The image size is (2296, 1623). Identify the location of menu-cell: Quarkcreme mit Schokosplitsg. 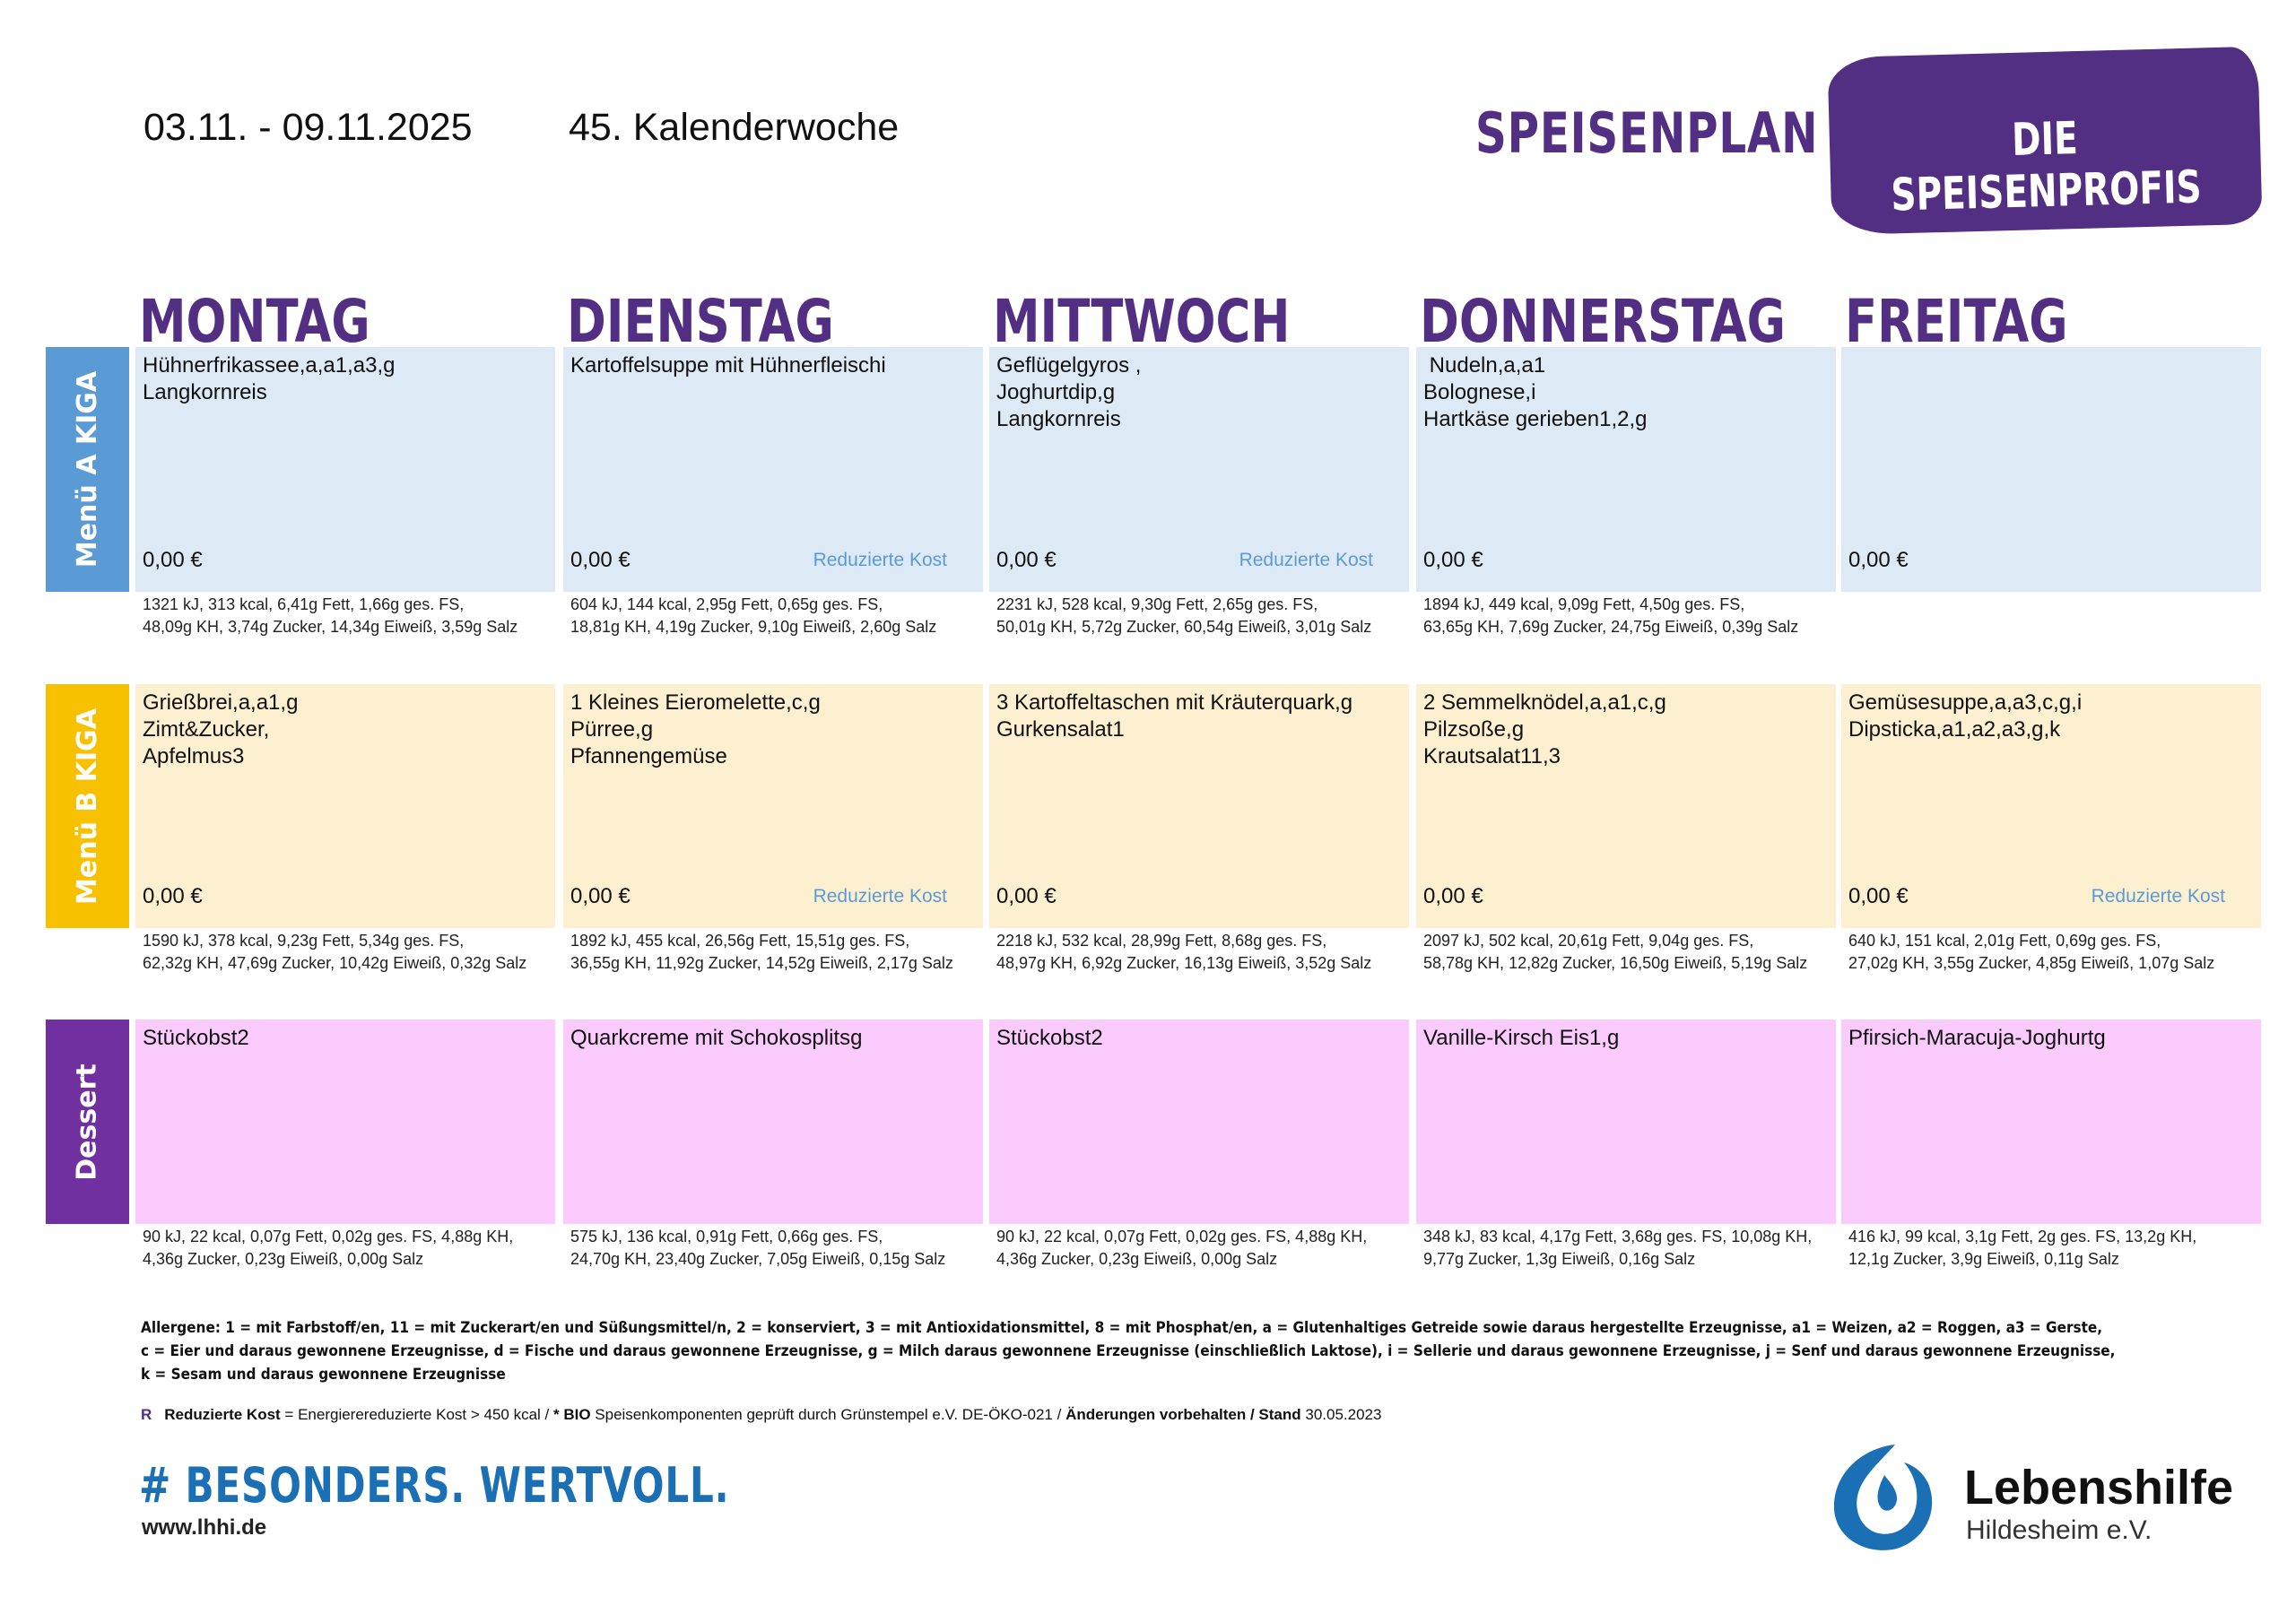
(773, 1122).